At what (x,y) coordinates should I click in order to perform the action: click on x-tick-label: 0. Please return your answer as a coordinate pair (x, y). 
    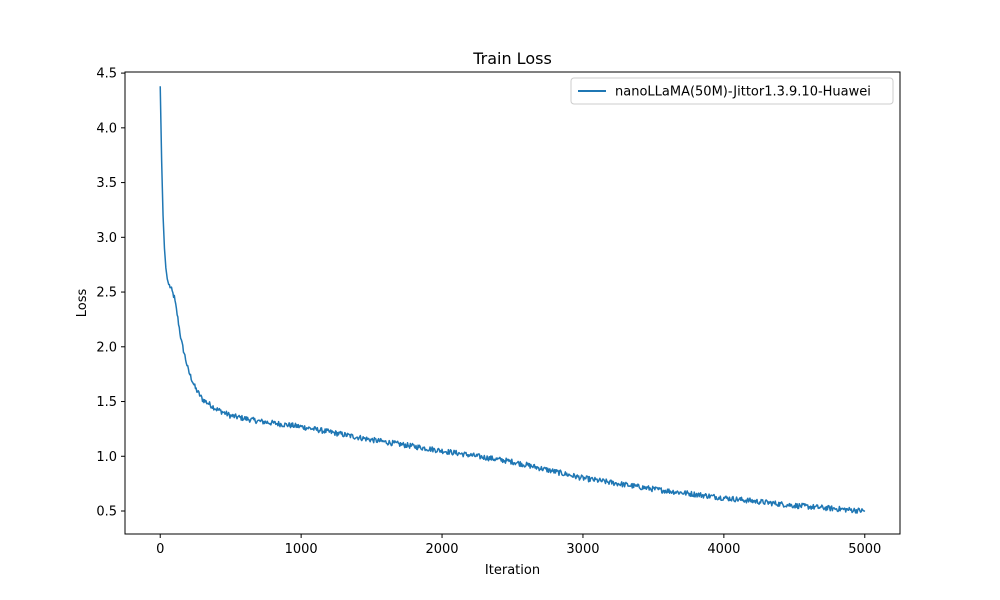
    Looking at the image, I should click on (160, 549).